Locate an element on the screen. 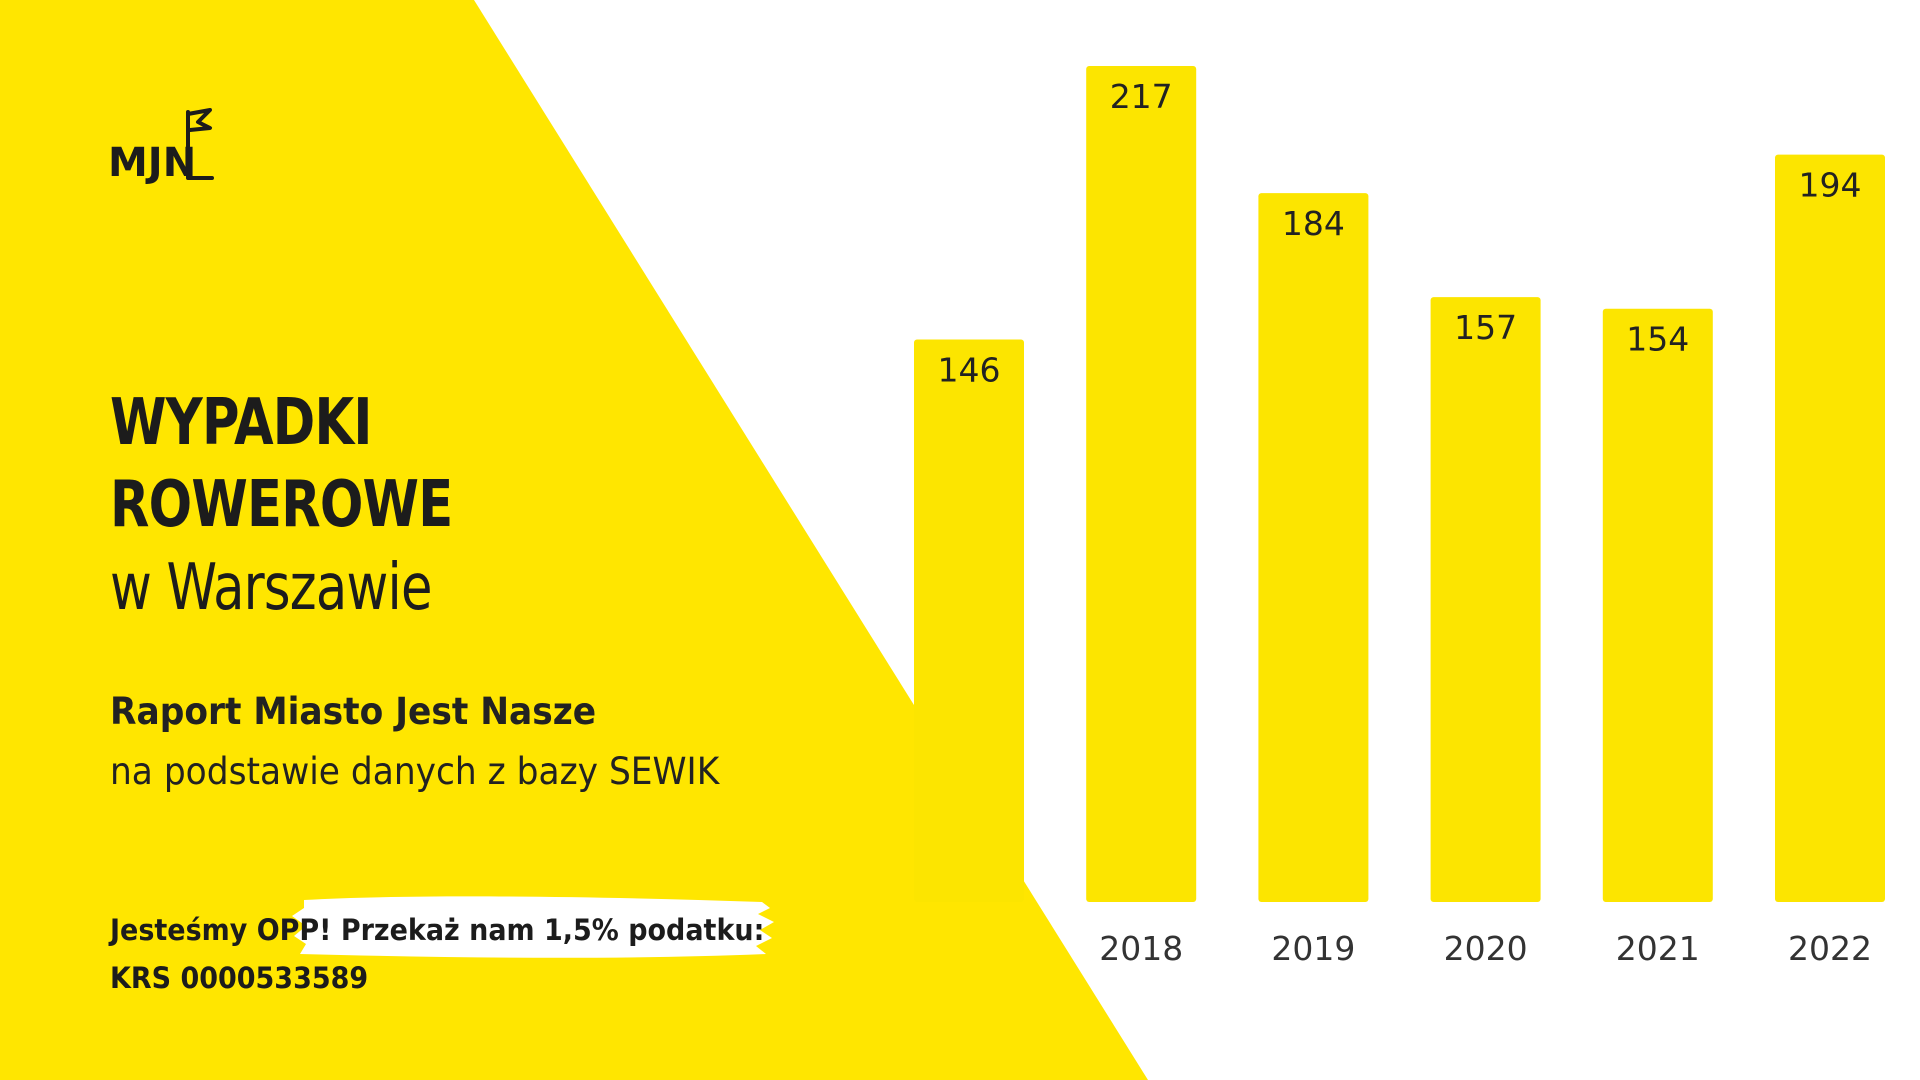  headline-line-3: w Warszawie is located at coordinates (271, 588).